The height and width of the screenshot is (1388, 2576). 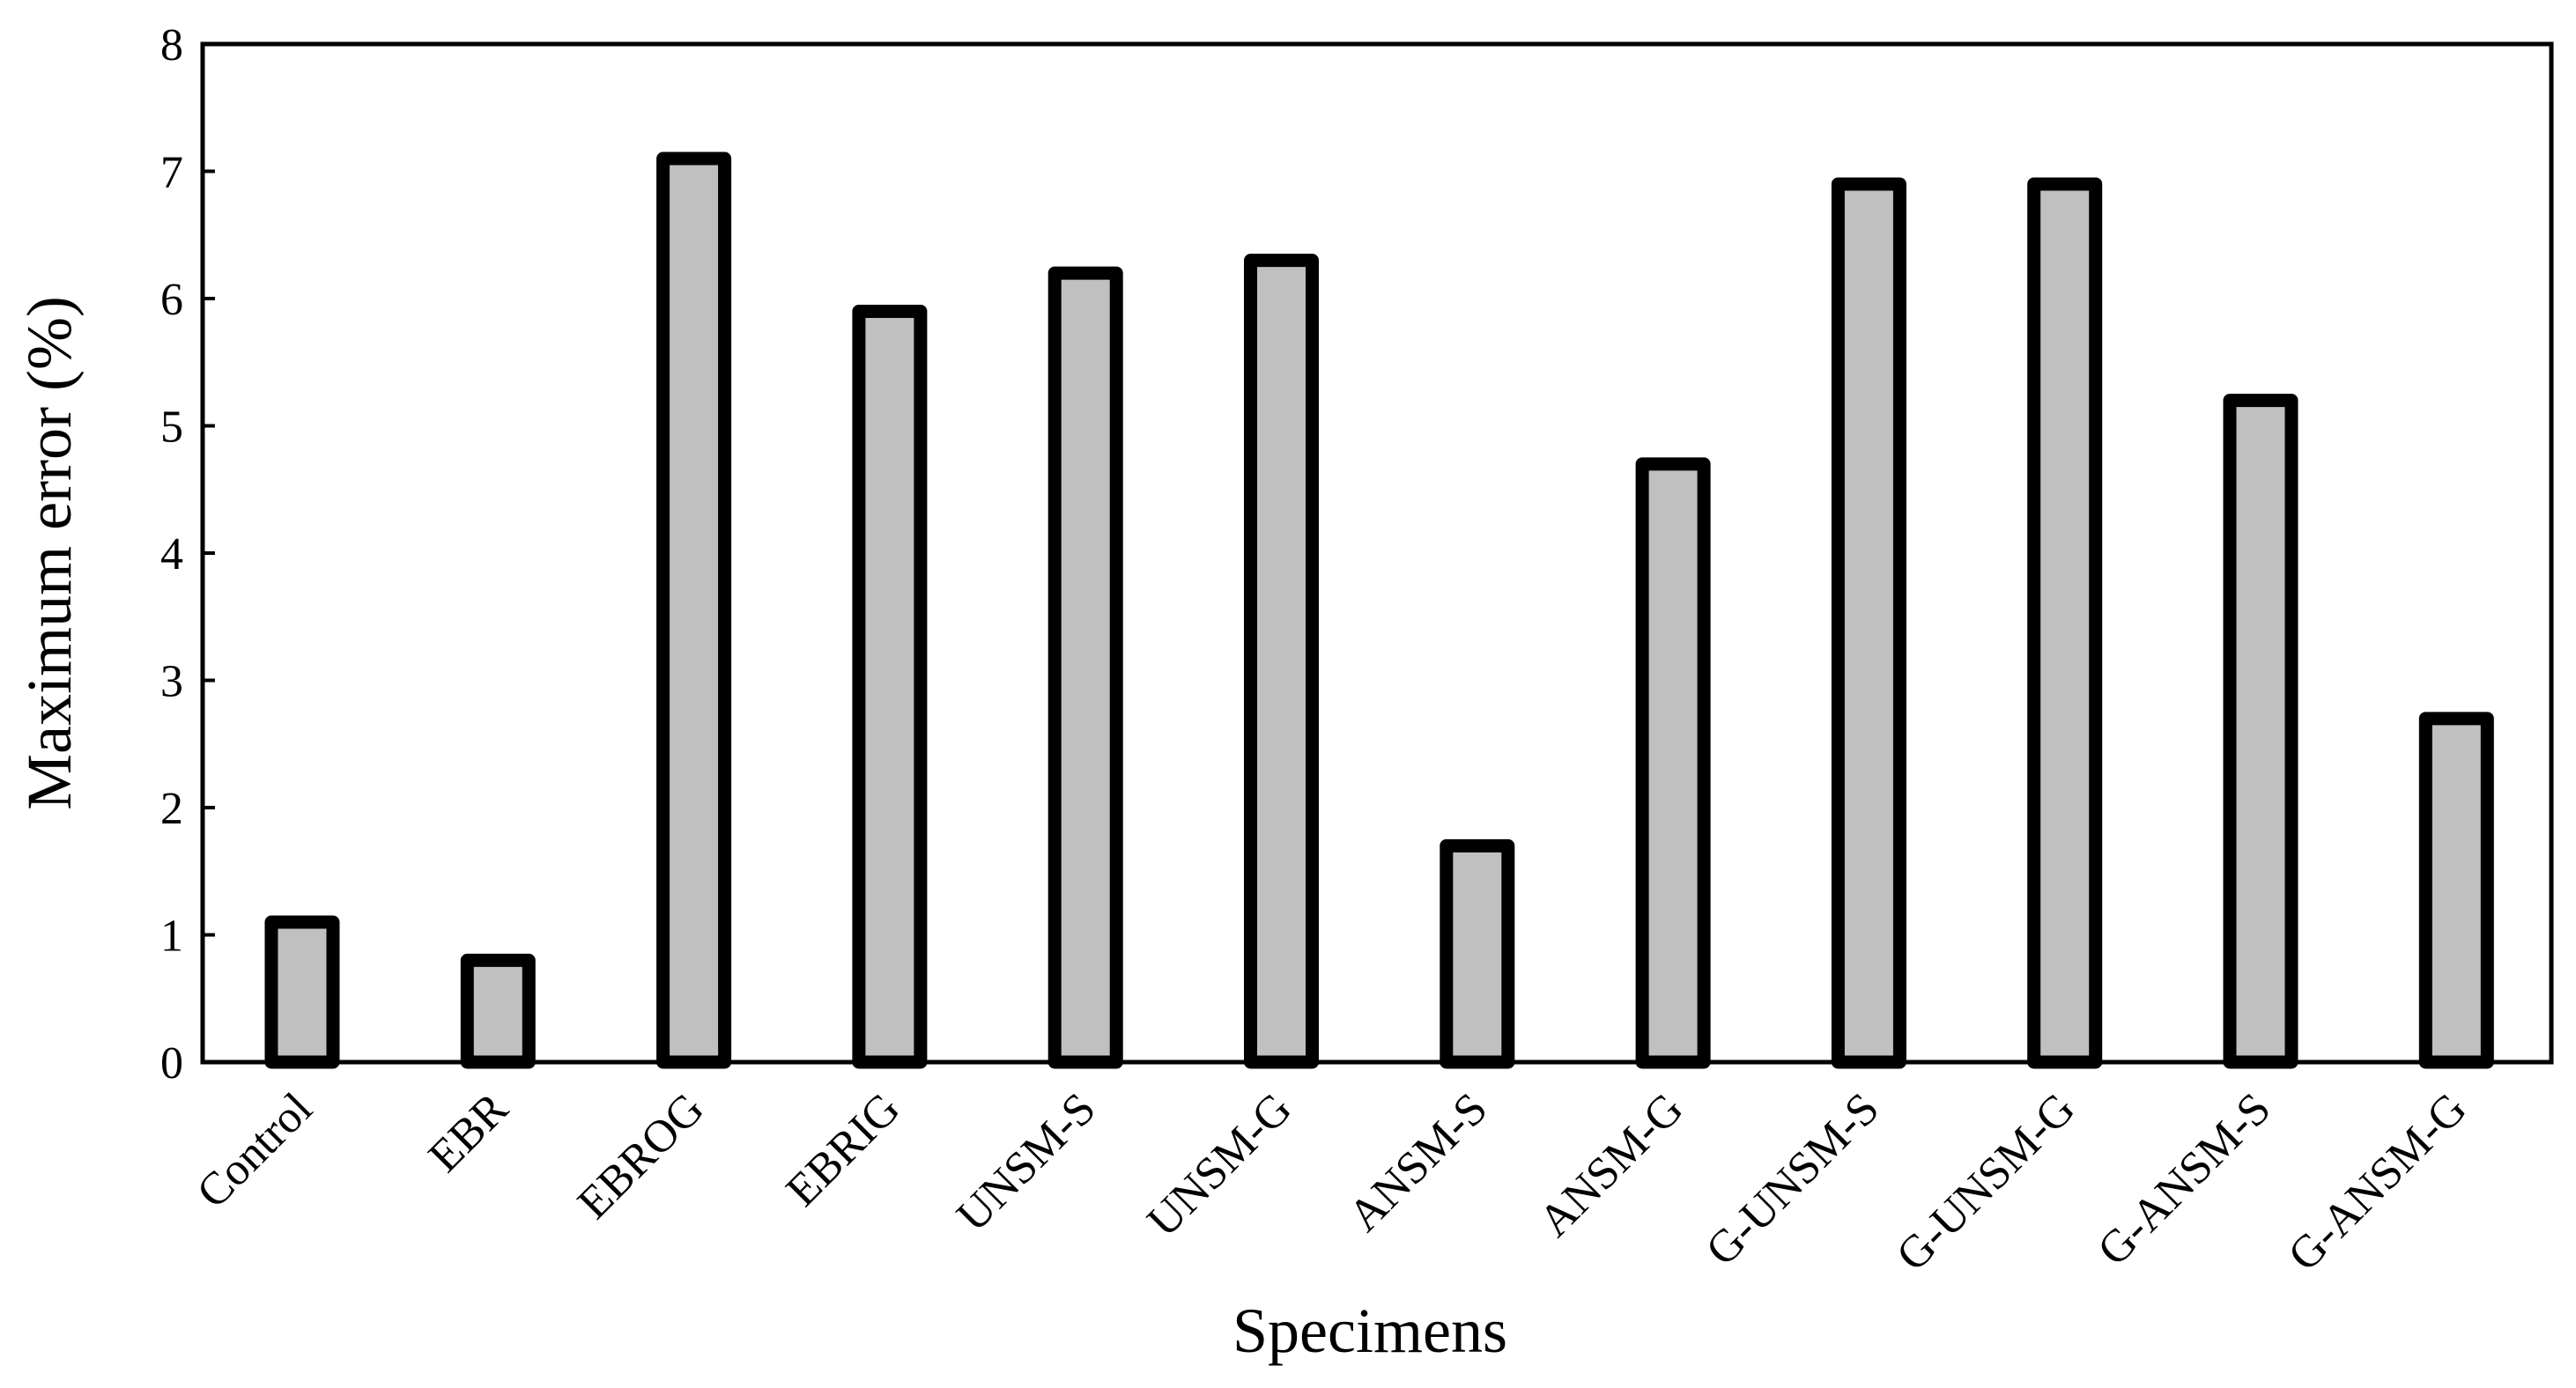 I want to click on y-tick-label: 4, so click(x=171, y=554).